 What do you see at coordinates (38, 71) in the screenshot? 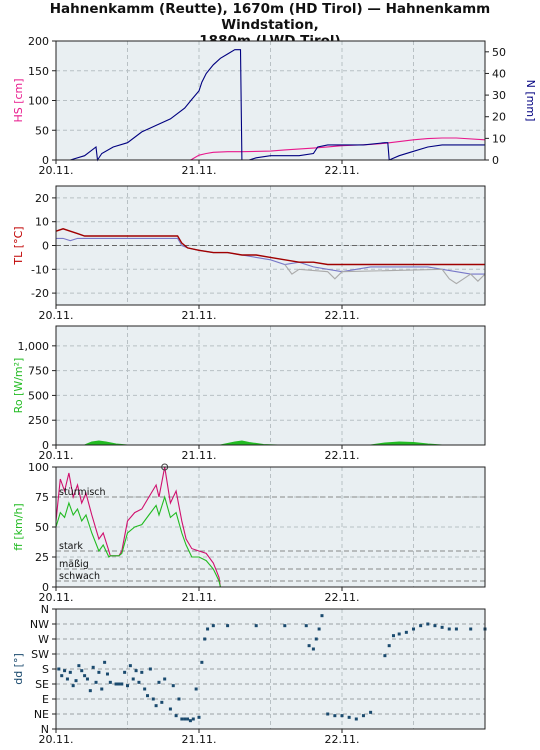
I see `y-tick-label: 150` at bounding box center [38, 71].